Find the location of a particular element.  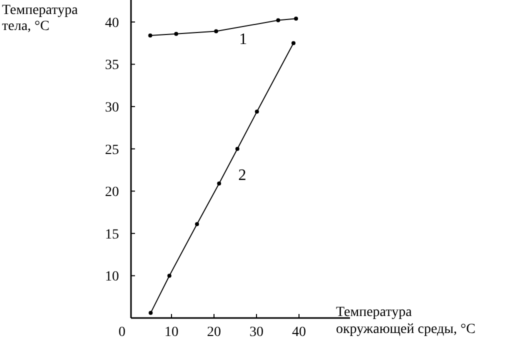

y-axis-title: Температура тела, °C is located at coordinates (40, 18).